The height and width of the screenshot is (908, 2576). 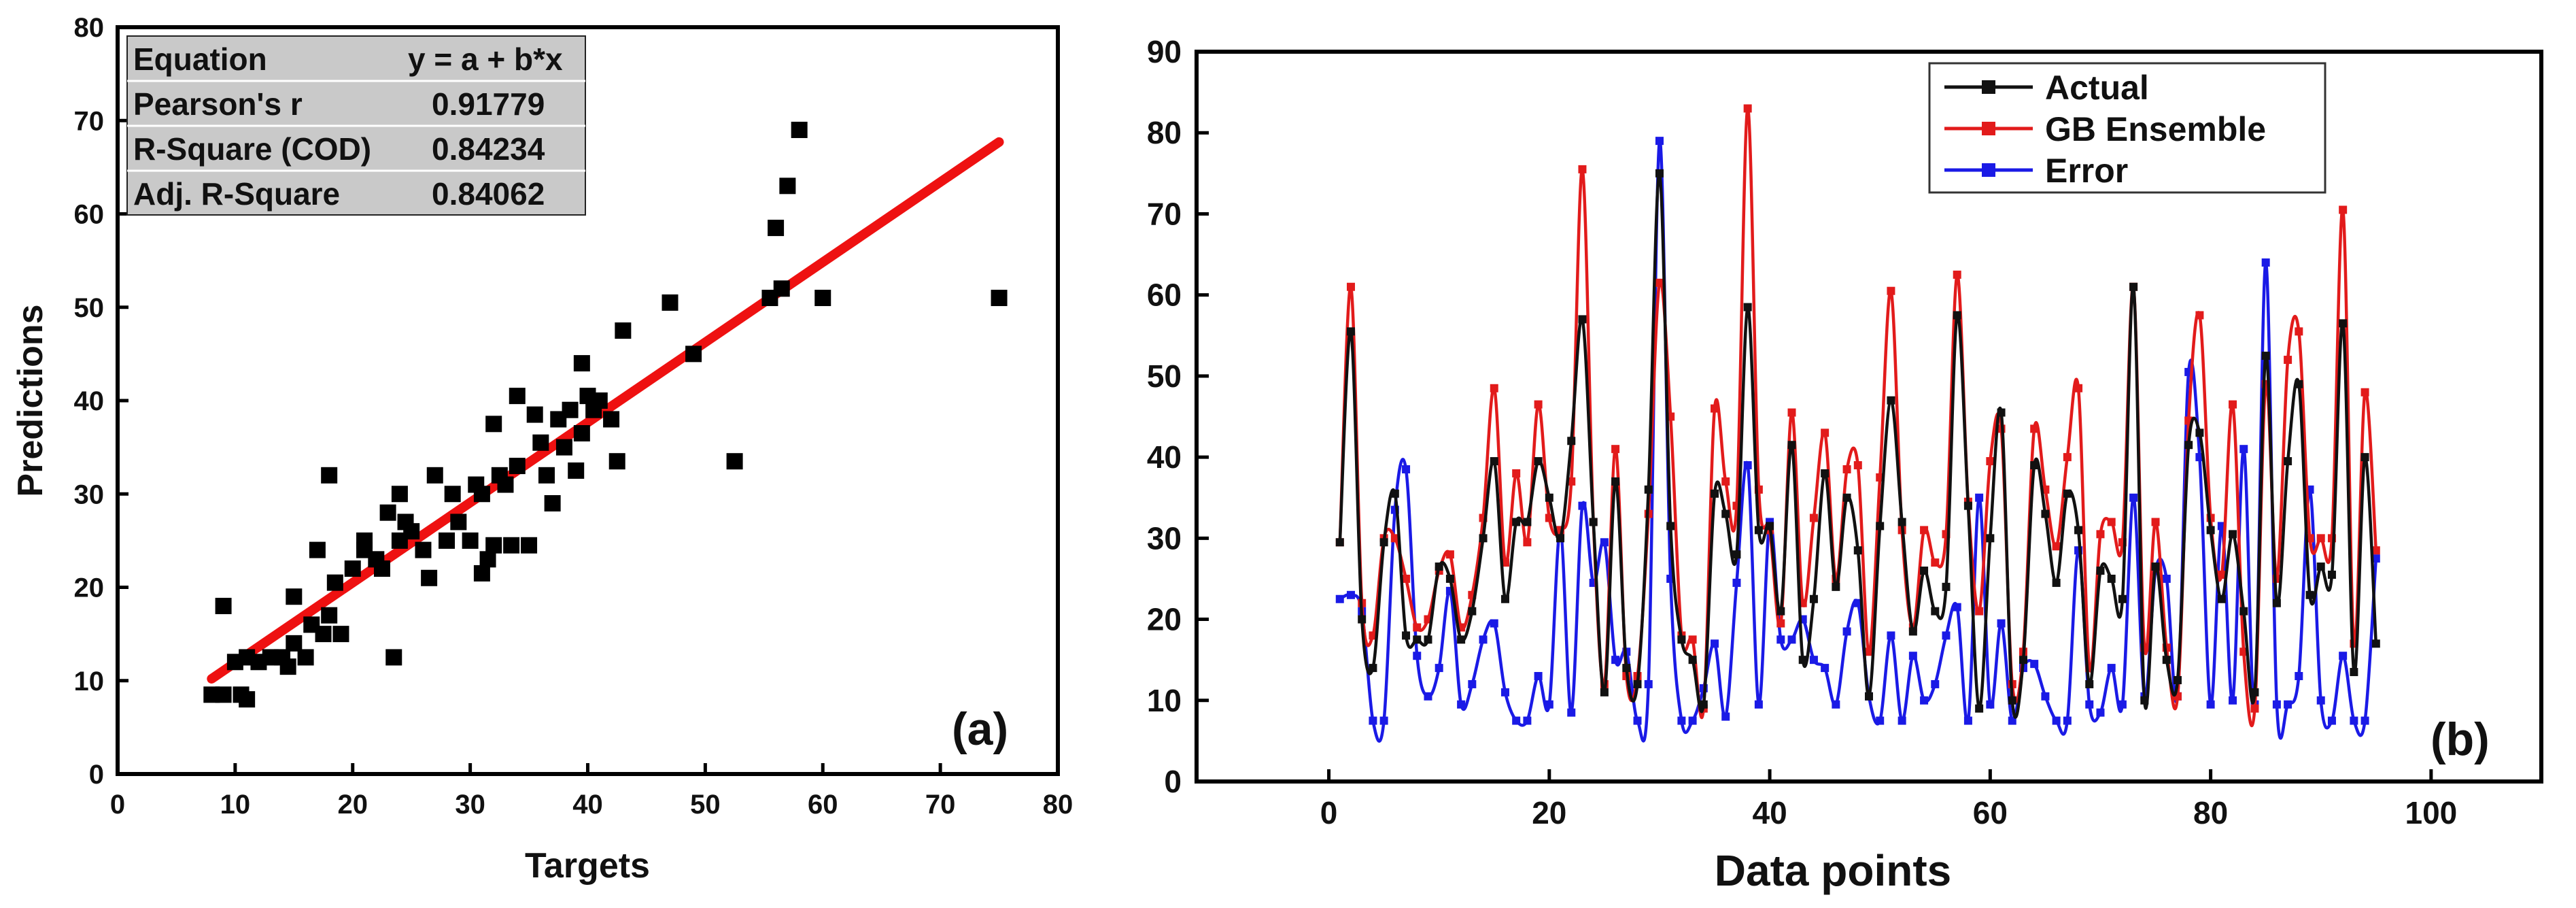 I want to click on x-axis-title: Data points, so click(x=1833, y=870).